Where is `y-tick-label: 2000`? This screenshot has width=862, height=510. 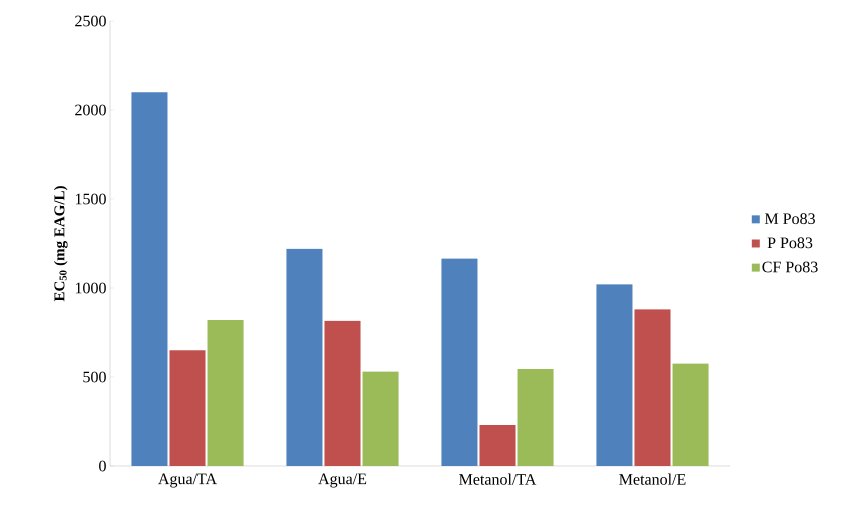
y-tick-label: 2000 is located at coordinates (90, 110).